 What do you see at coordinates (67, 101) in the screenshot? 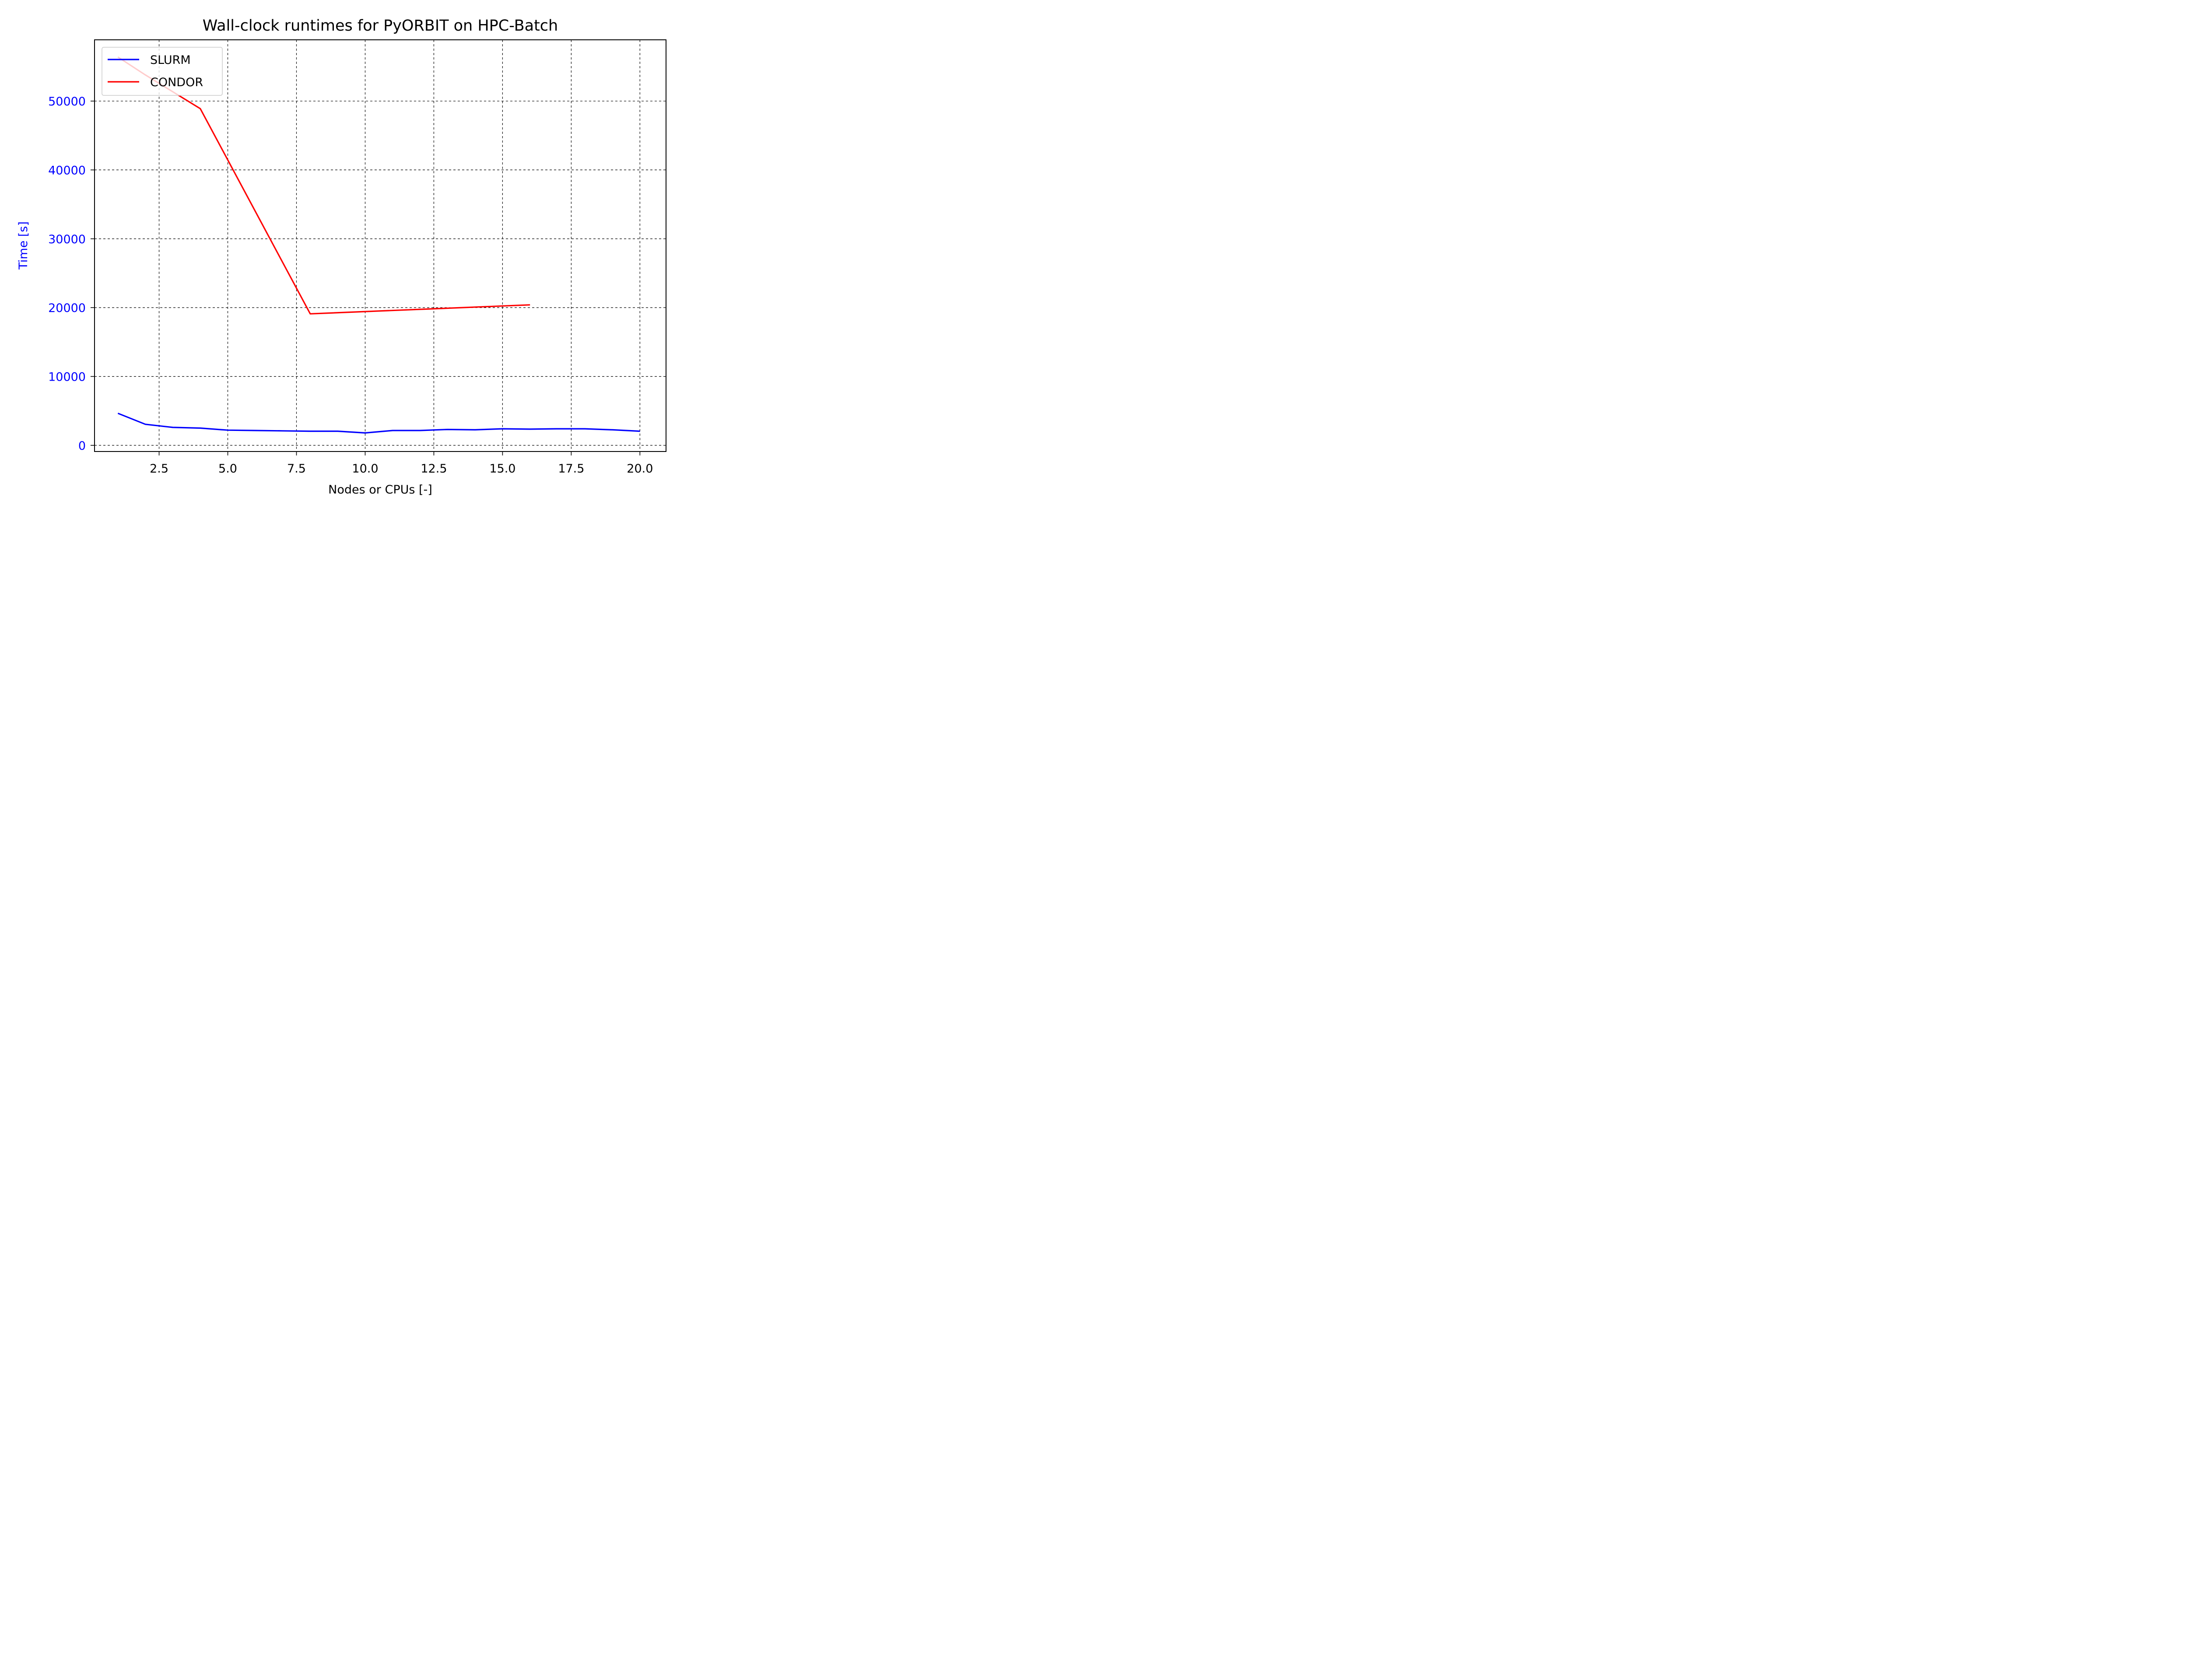
I see `y-tick-label: 50000` at bounding box center [67, 101].